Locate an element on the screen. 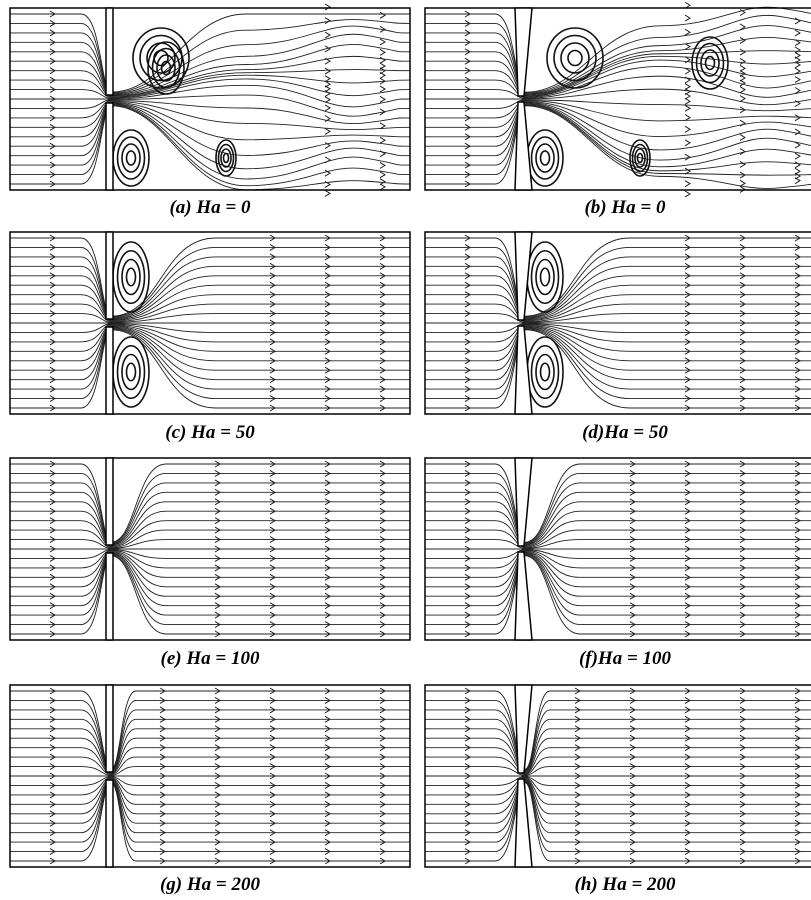  baffle is located at coordinates (523, 370).